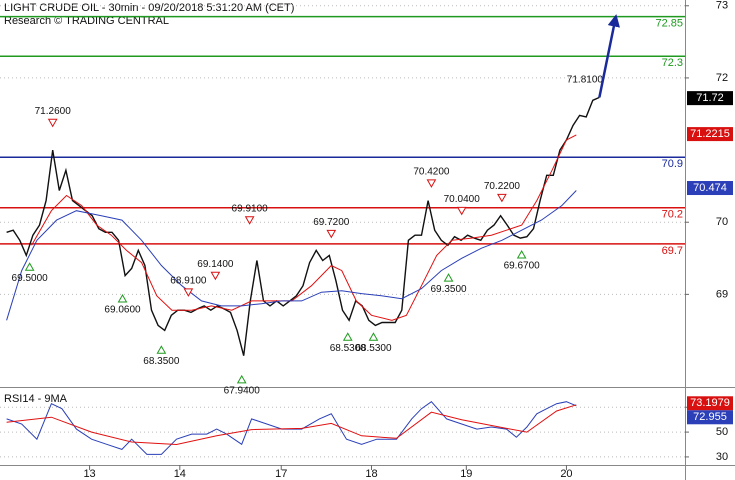 The width and height of the screenshot is (735, 480). What do you see at coordinates (669, 24) in the screenshot?
I see `level-label: 72.85` at bounding box center [669, 24].